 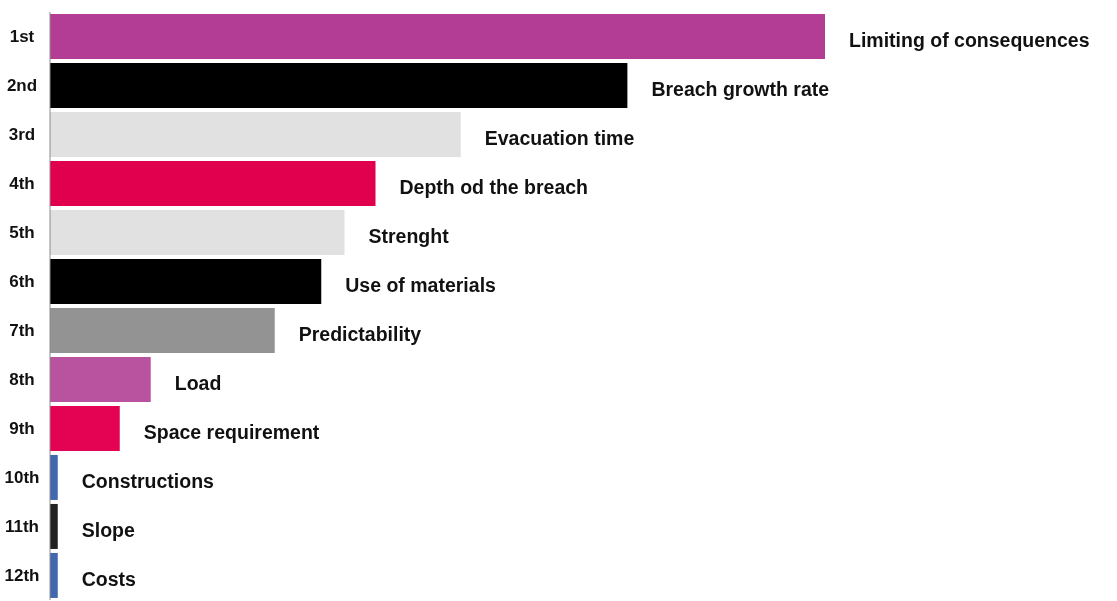 I want to click on annotation: Use of materials, so click(x=421, y=284).